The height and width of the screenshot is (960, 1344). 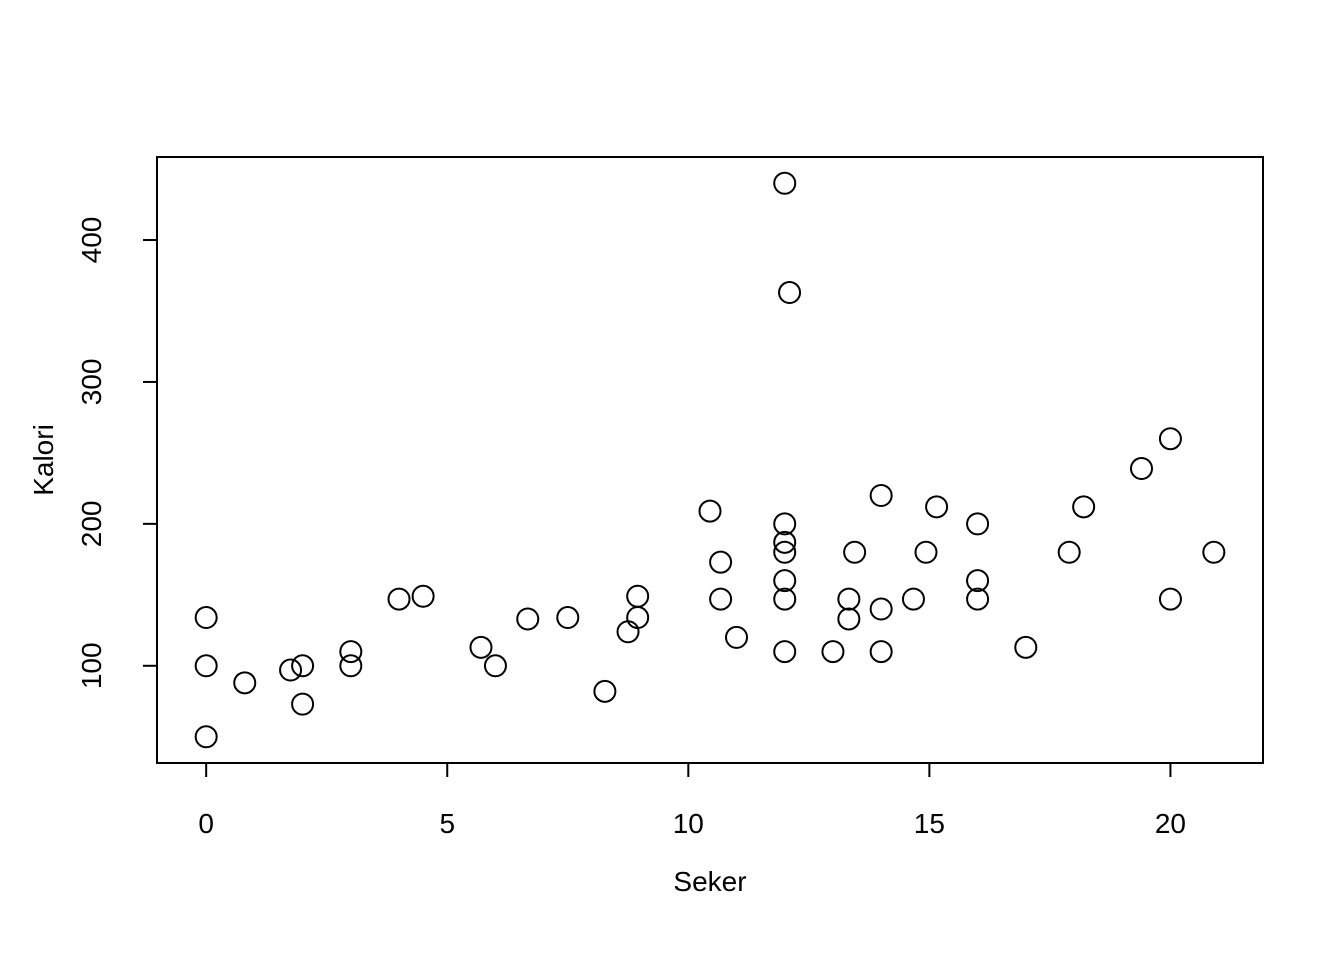 I want to click on y-tick-label: 200, so click(x=91, y=524).